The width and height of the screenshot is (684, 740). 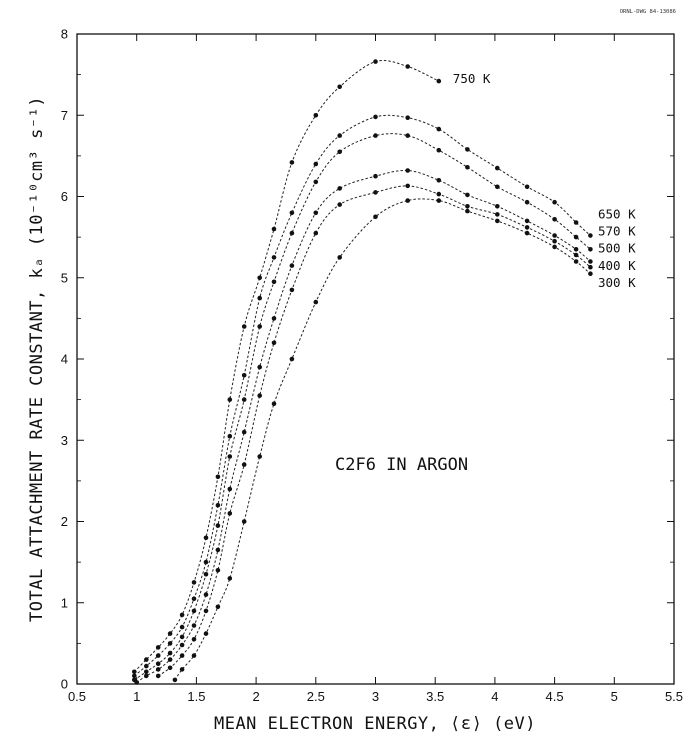 What do you see at coordinates (64, 602) in the screenshot?
I see `y-tick-label: 1` at bounding box center [64, 602].